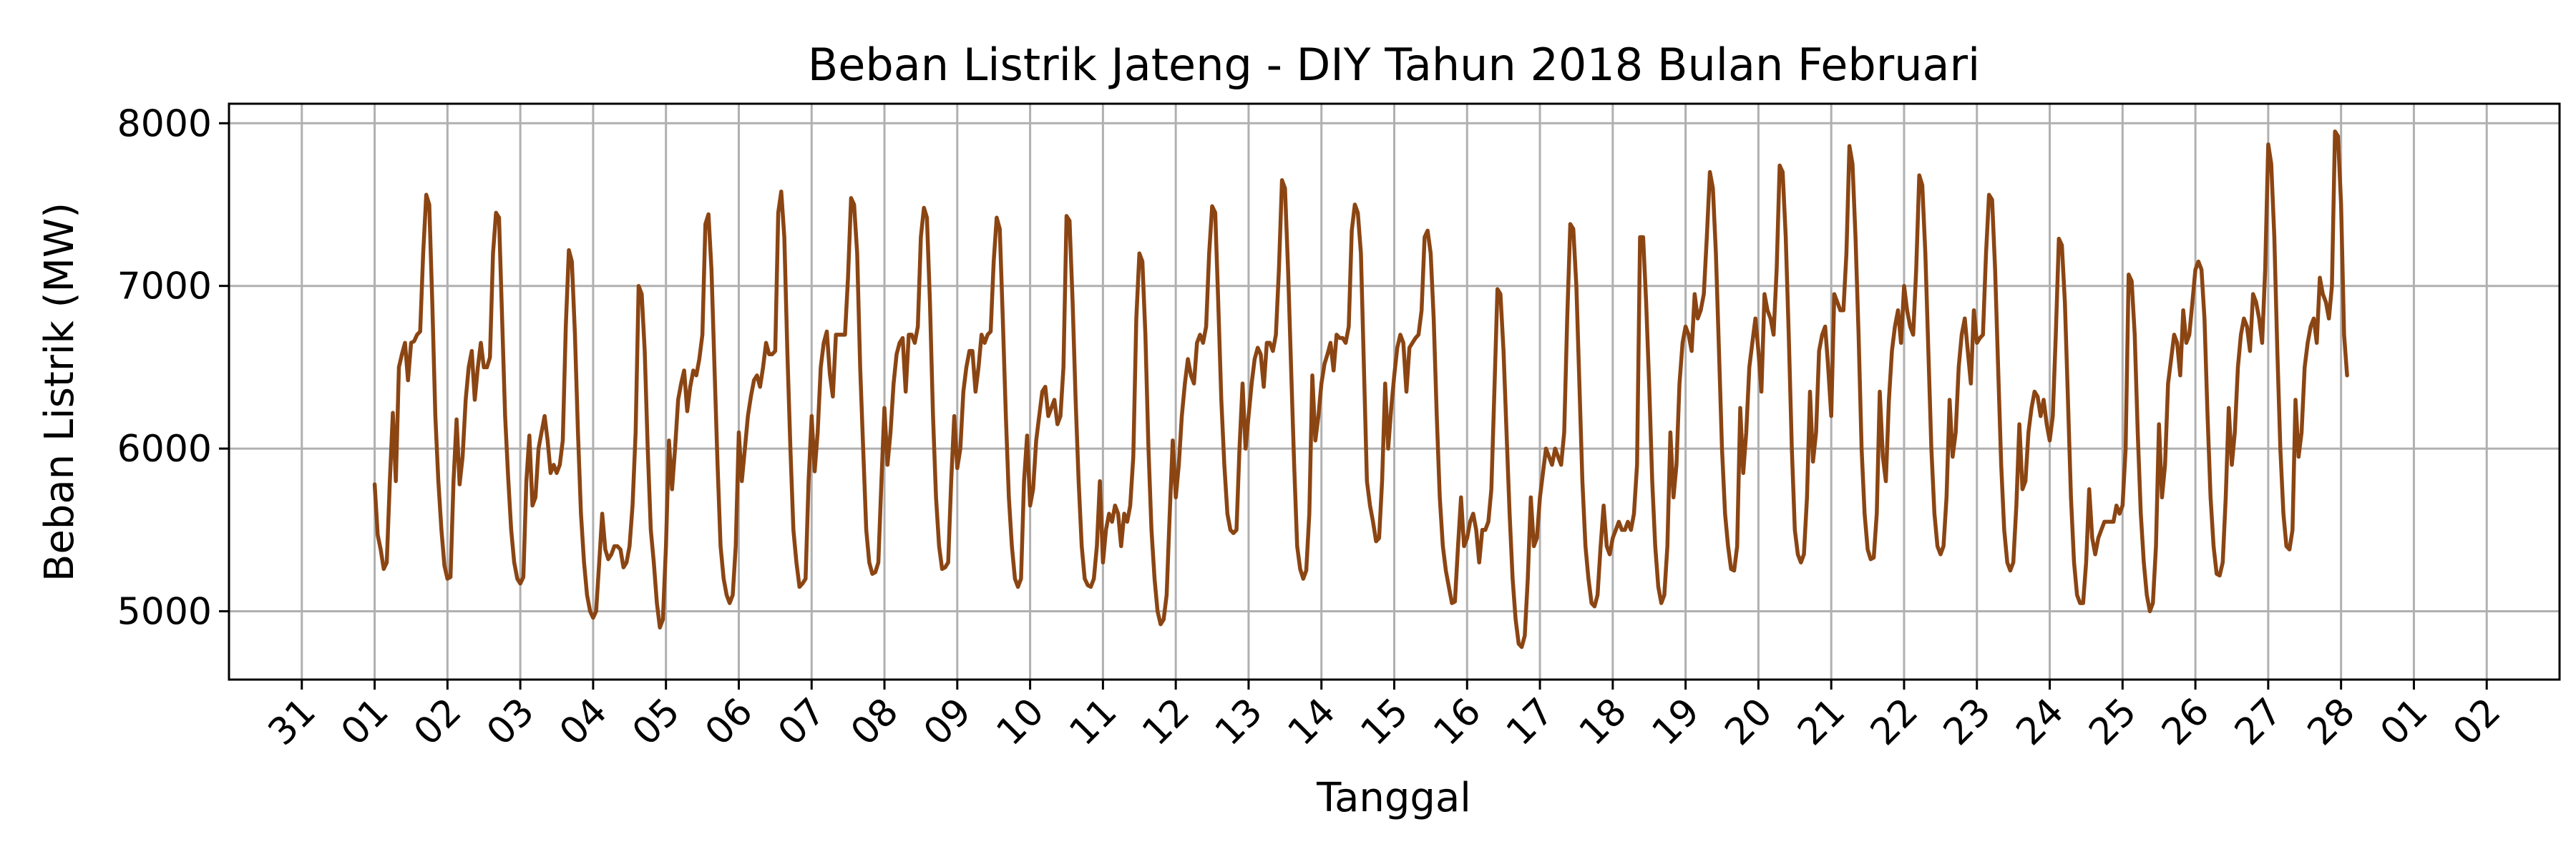 The width and height of the screenshot is (2576, 862). Describe the element at coordinates (164, 286) in the screenshot. I see `y-tick-label: 7000` at that location.